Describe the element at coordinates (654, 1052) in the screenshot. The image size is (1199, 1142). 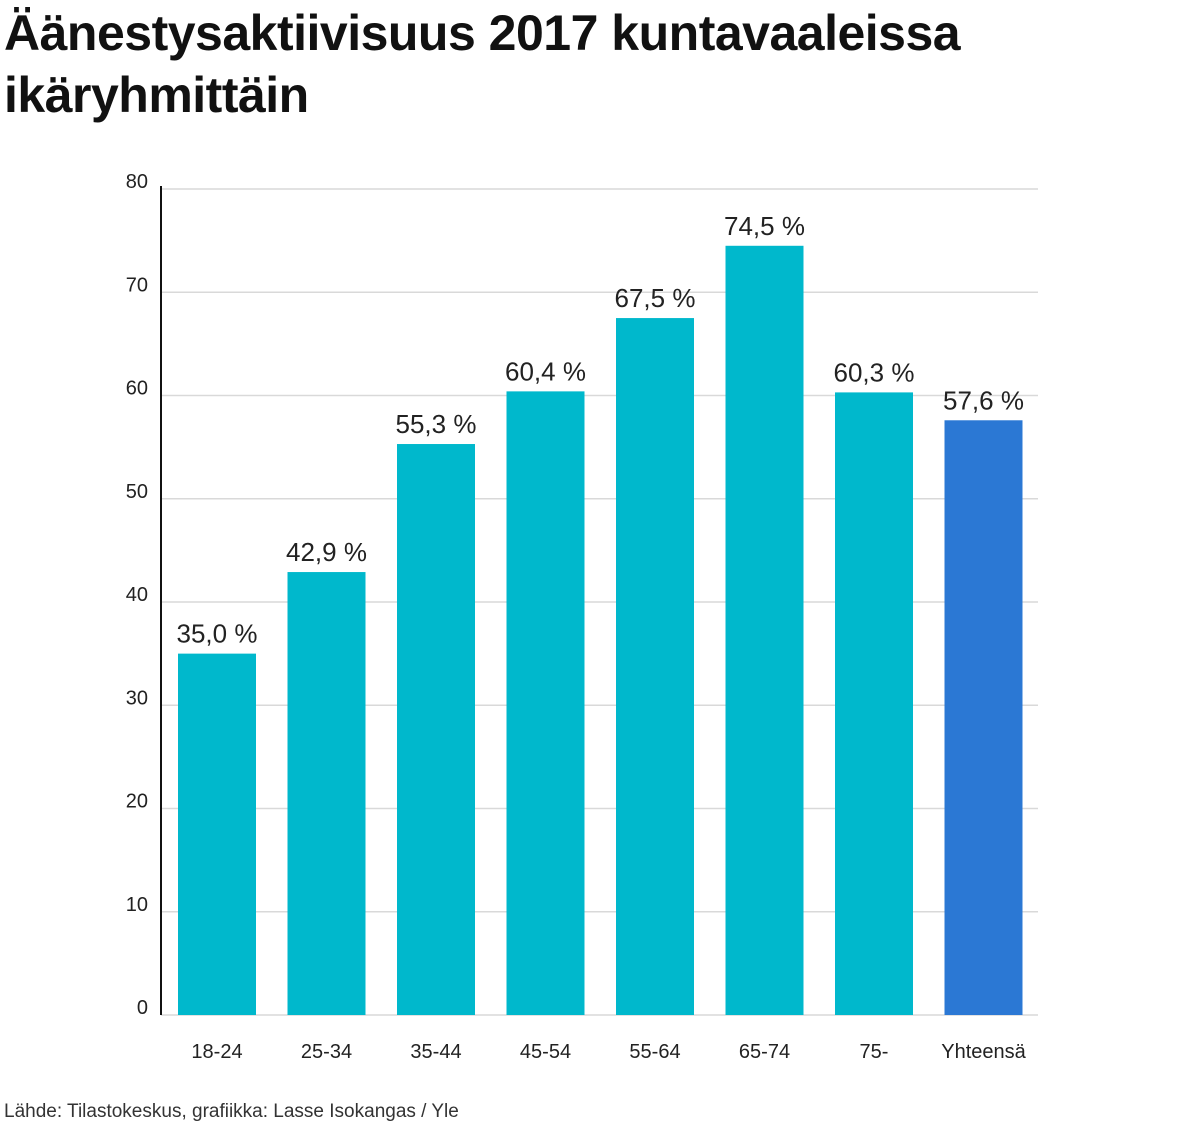
I see `x-tick-label: 55-64` at that location.